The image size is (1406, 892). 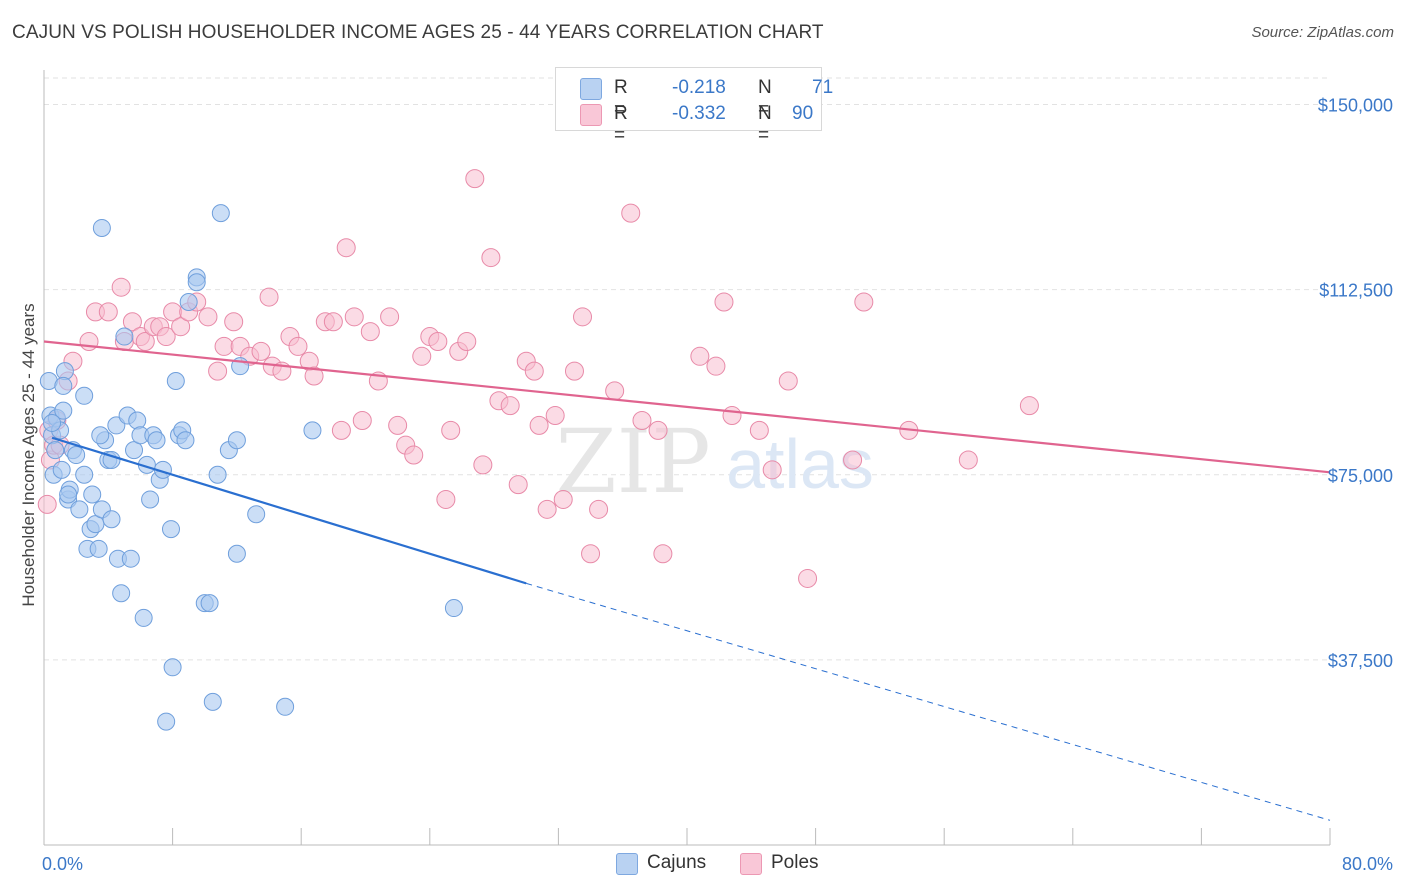 I want to click on y-tick-label: $37,500, so click(x=1360, y=661).